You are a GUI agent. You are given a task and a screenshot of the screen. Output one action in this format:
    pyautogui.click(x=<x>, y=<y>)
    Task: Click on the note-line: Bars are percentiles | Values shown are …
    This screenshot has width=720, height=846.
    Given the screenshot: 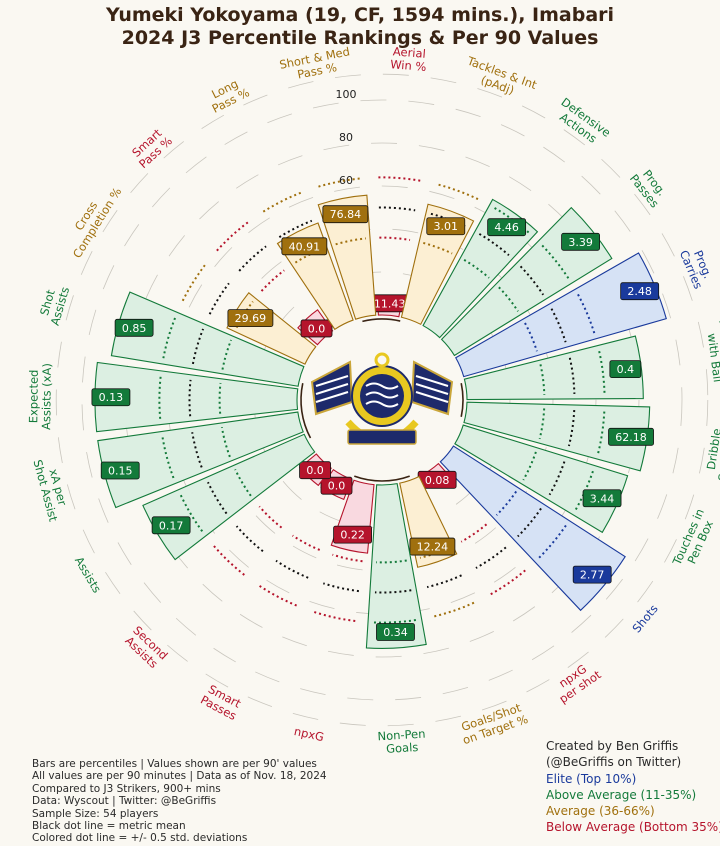 What is the action you would take?
    pyautogui.click(x=174, y=764)
    